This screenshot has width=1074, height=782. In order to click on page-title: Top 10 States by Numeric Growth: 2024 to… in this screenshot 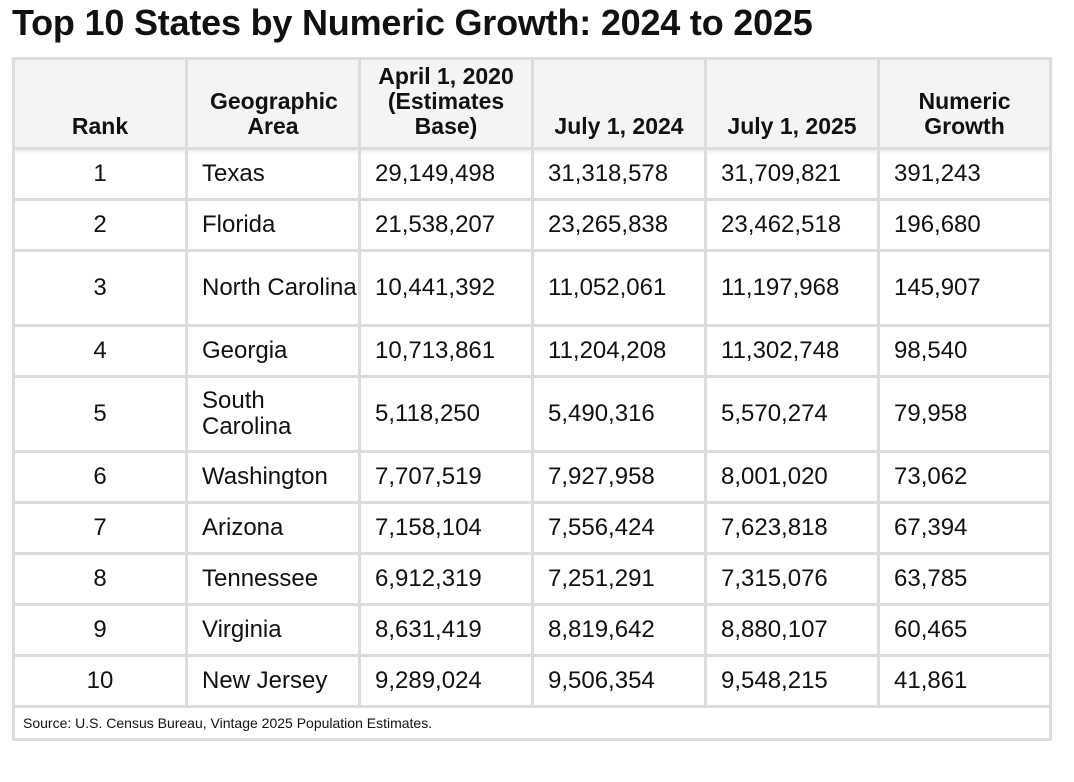, I will do `click(412, 22)`.